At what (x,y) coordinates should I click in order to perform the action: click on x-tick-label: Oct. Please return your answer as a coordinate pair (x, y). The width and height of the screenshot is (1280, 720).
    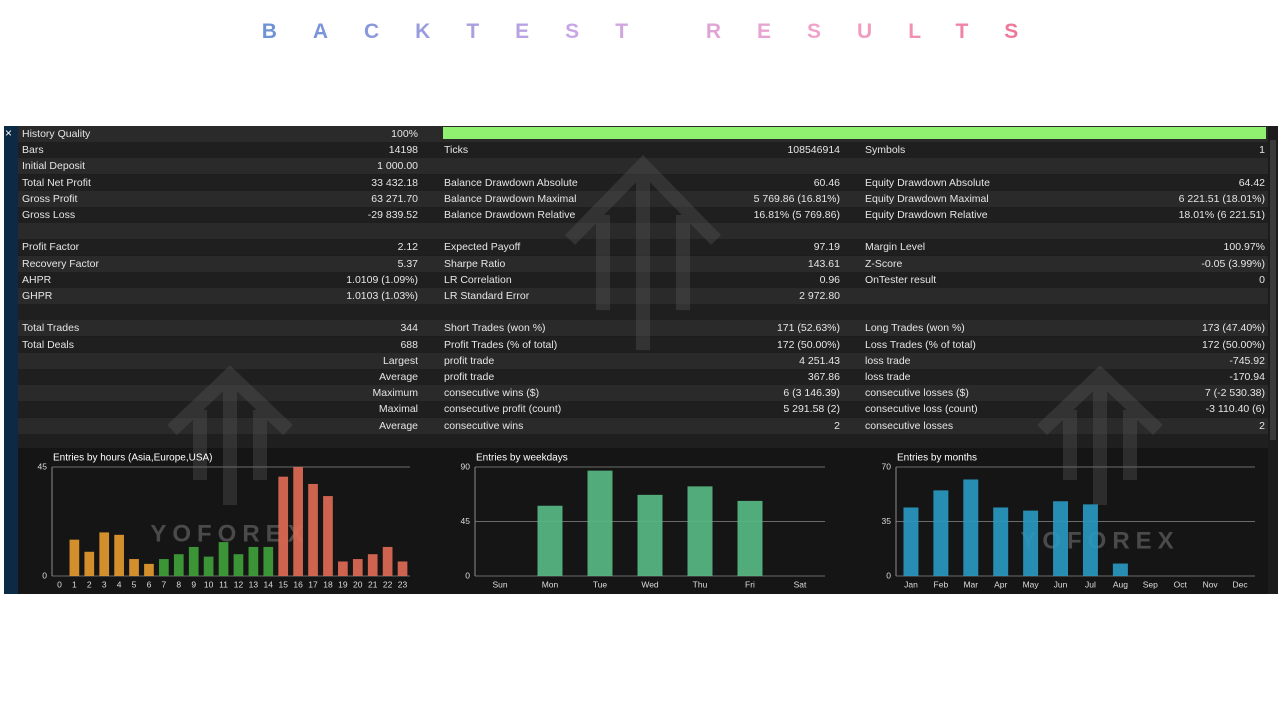
    Looking at the image, I should click on (1181, 584).